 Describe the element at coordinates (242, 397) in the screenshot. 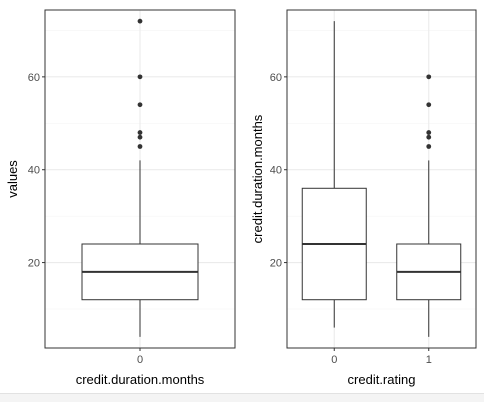

I see `window-bottom-strip` at that location.